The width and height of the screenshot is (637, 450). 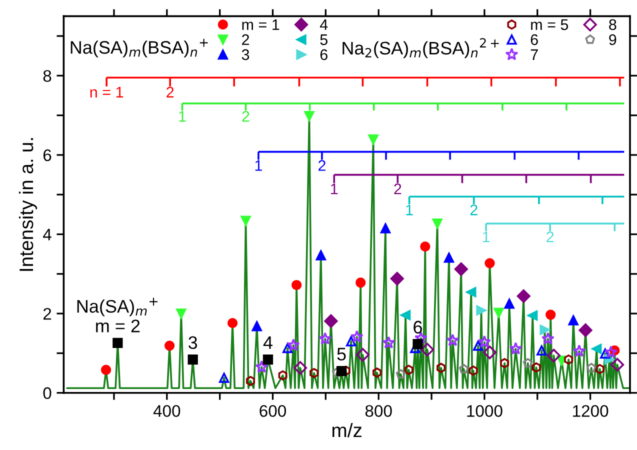 I want to click on x-tick-label: 600, so click(x=273, y=411).